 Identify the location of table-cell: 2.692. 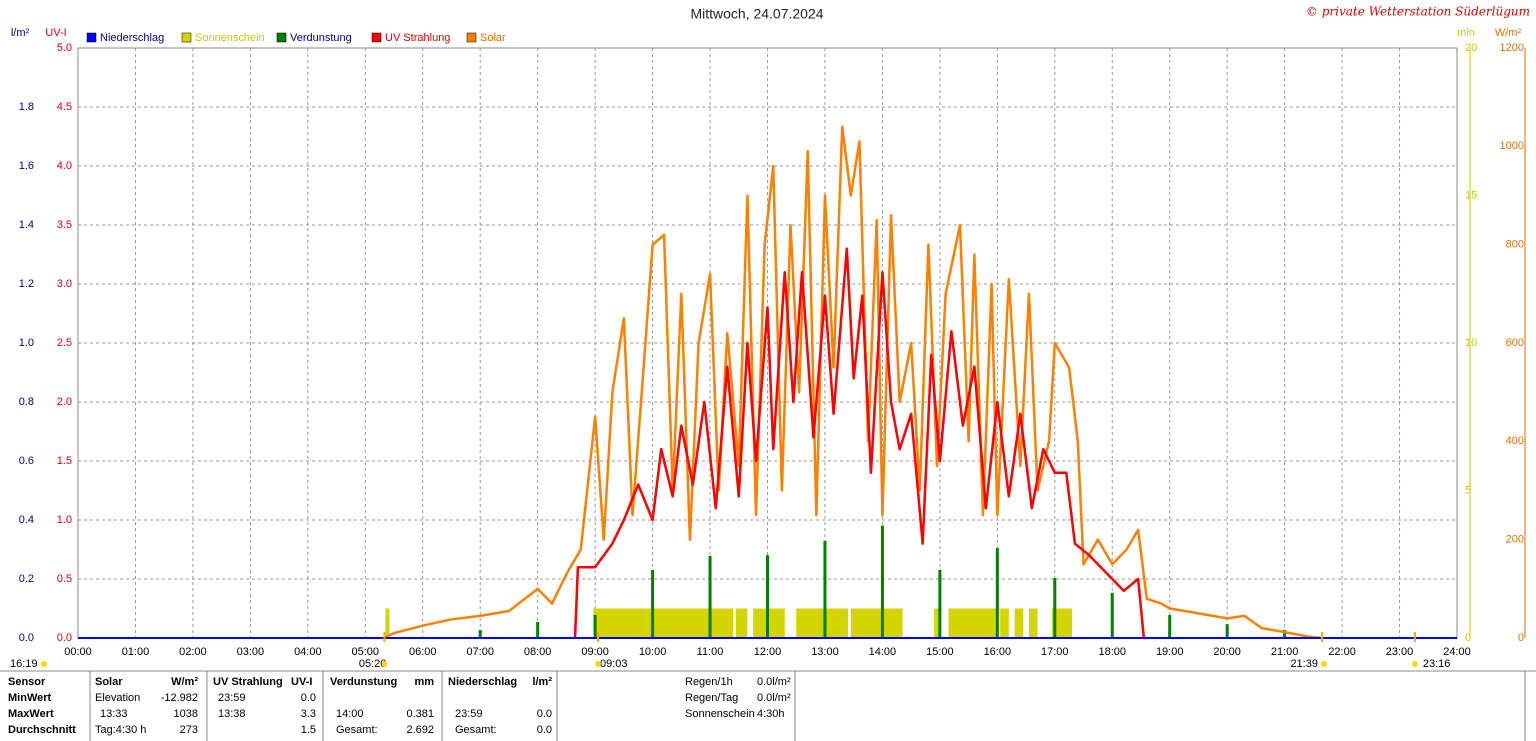
(420, 730).